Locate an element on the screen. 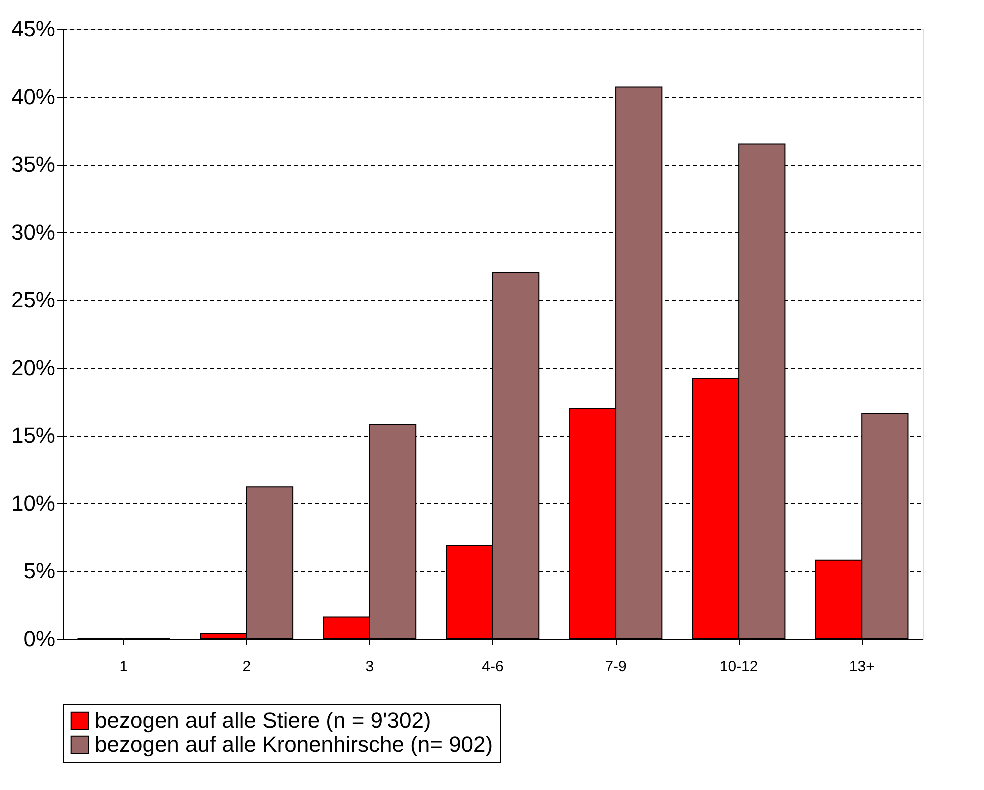  y-tick-label: 5% is located at coordinates (40, 571).